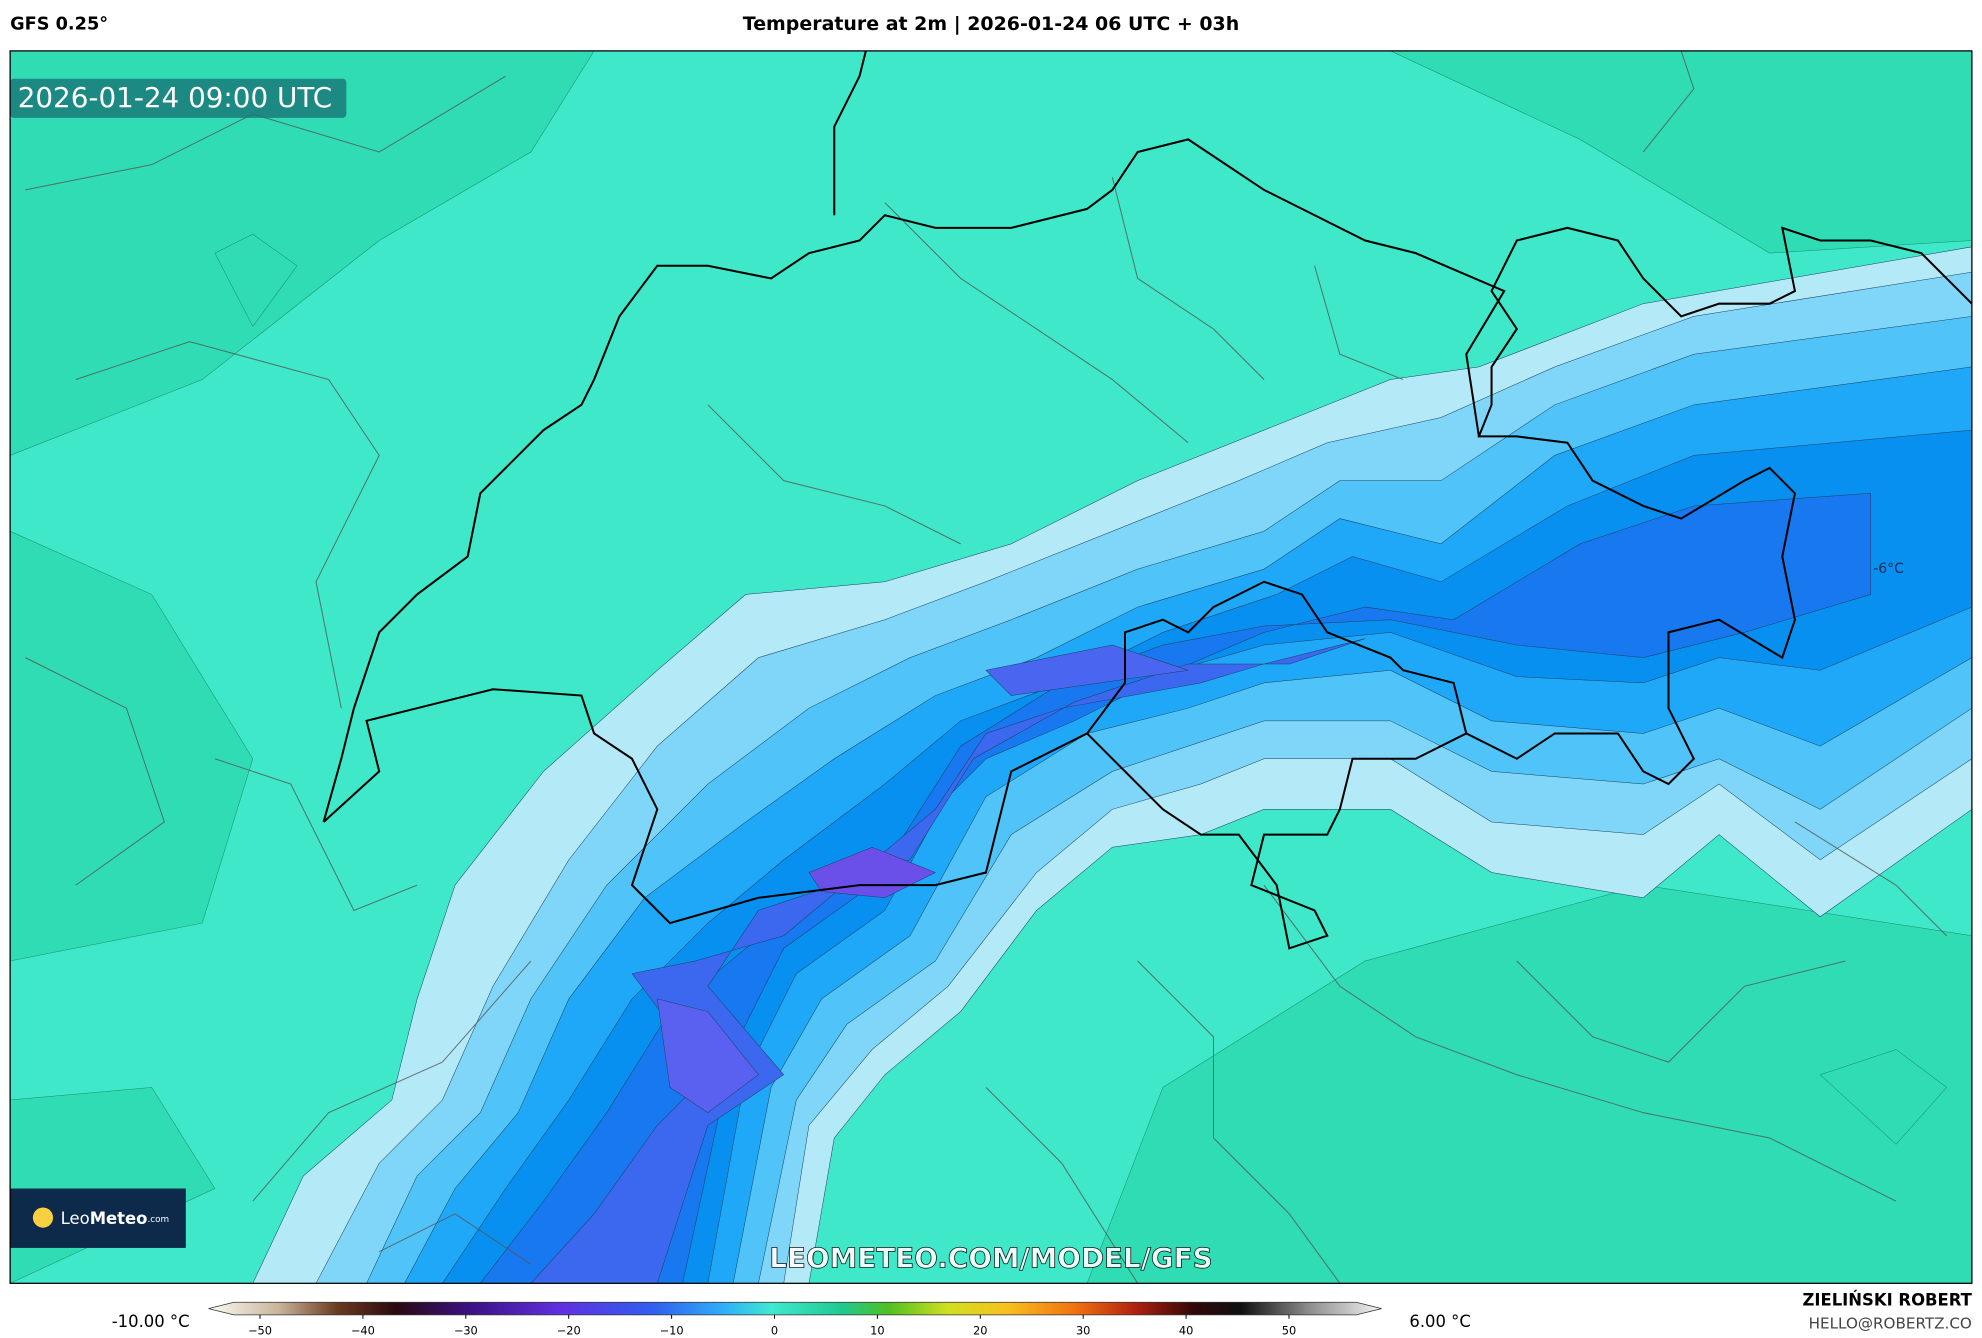 This screenshot has width=1982, height=1338. I want to click on colorbar-tick-label: −50, so click(260, 1330).